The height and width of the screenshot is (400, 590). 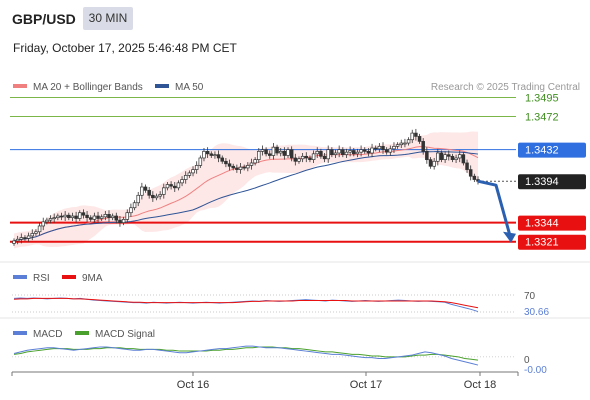 I want to click on chart-datetime: Friday, October 17, 2025 5:46:48 PM CET, so click(x=125, y=48).